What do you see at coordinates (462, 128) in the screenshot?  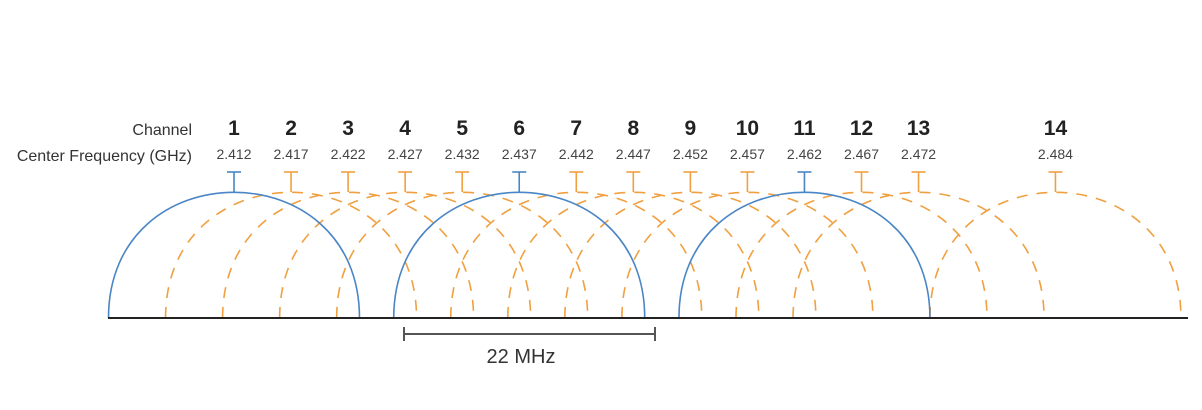 I see `channel-number-5: 5` at bounding box center [462, 128].